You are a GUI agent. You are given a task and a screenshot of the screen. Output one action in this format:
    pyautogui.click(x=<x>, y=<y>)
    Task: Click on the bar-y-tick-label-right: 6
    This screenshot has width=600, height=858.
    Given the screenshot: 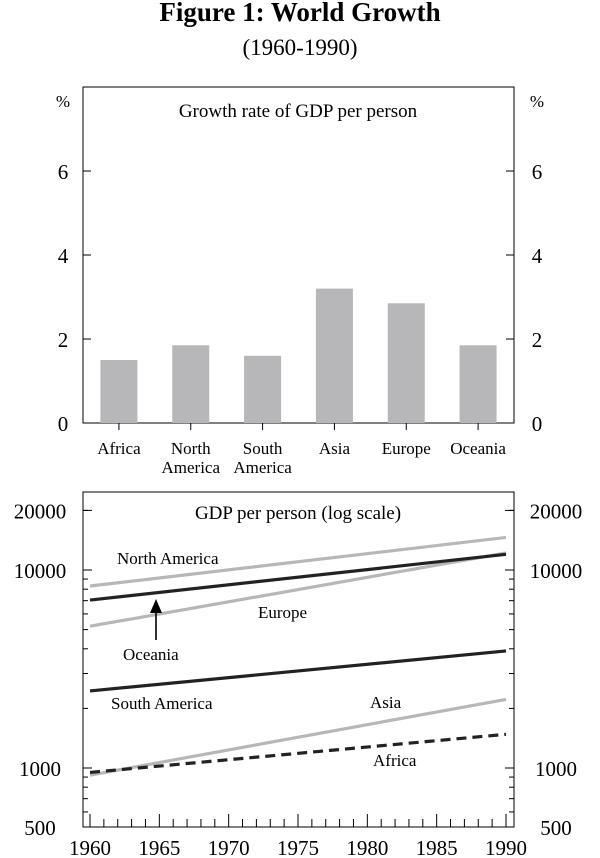 What is the action you would take?
    pyautogui.click(x=537, y=172)
    